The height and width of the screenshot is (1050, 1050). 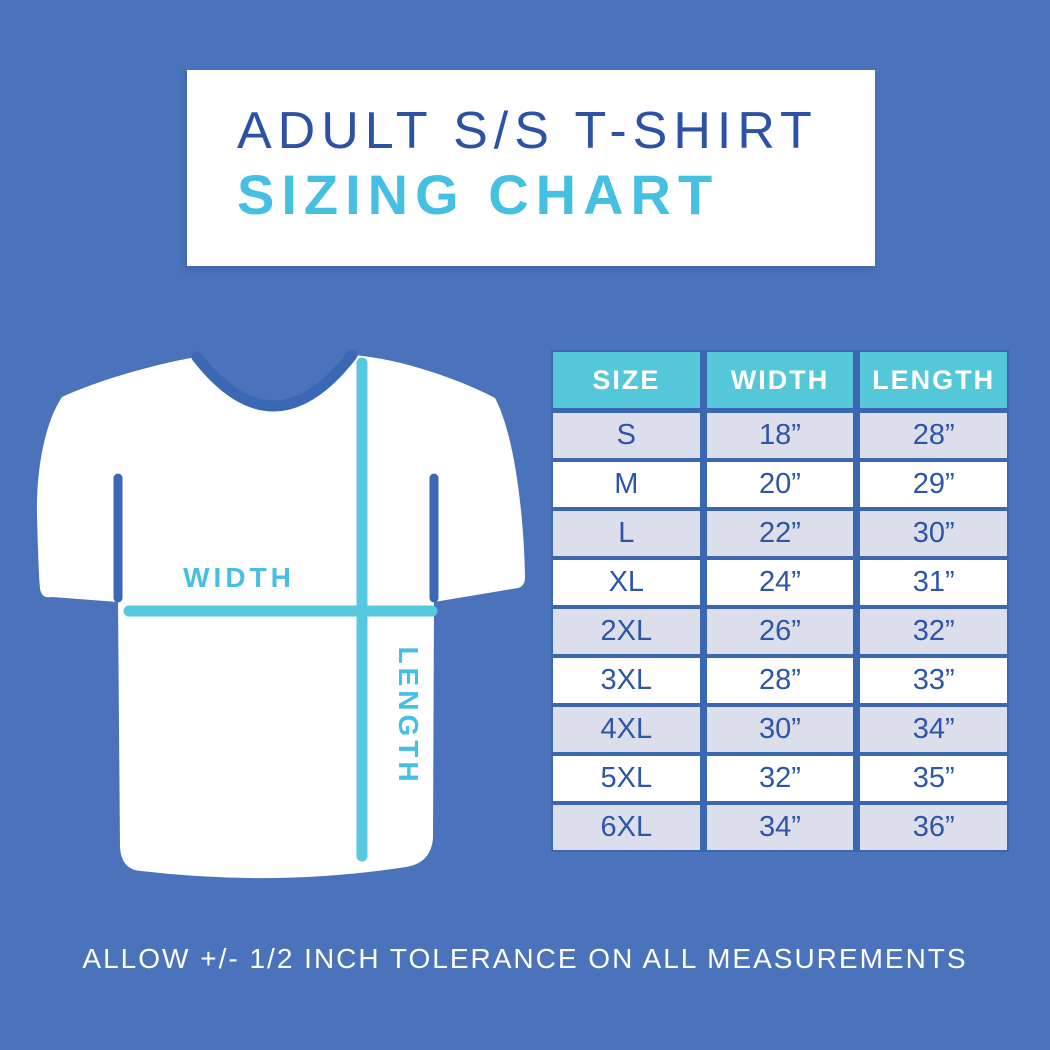 I want to click on size-cell: 6XL, so click(x=626, y=827).